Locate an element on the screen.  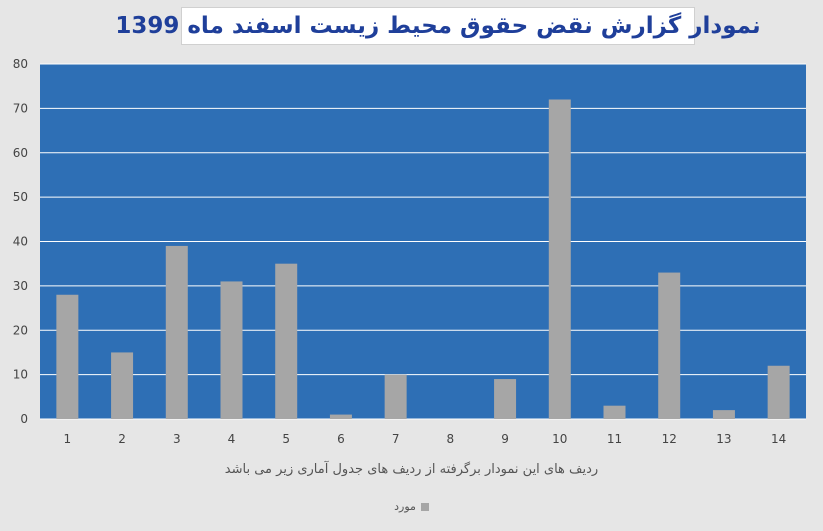
legend-label: مورد is located at coordinates (405, 506).